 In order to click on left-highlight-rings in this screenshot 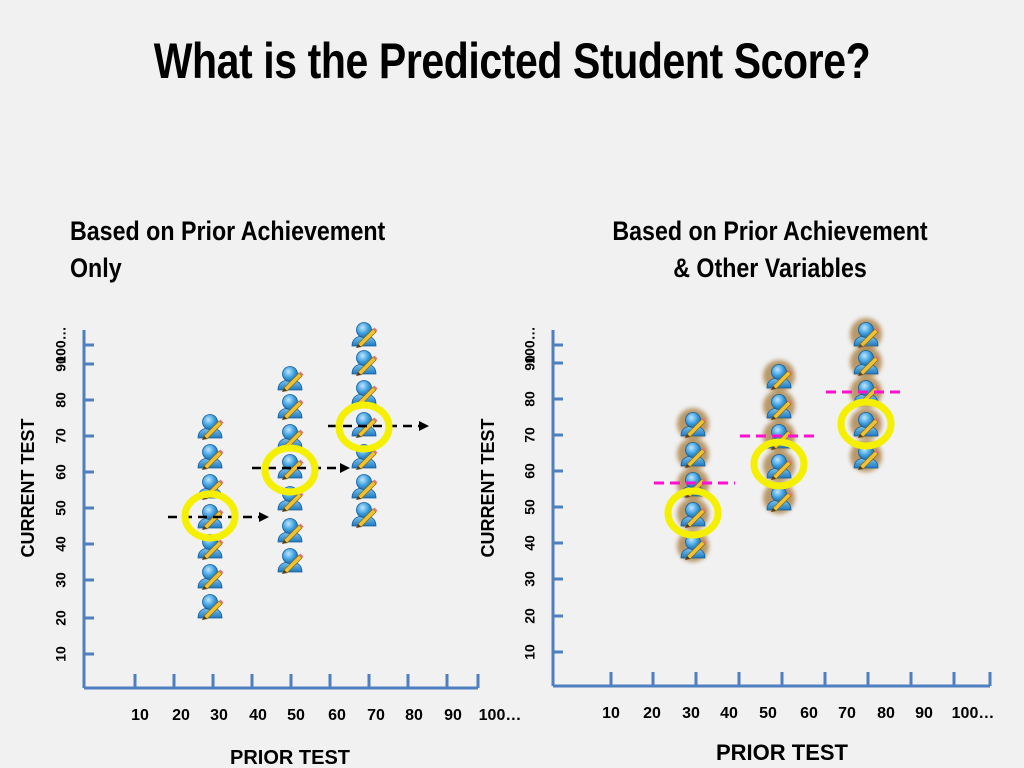, I will do `click(287, 471)`.